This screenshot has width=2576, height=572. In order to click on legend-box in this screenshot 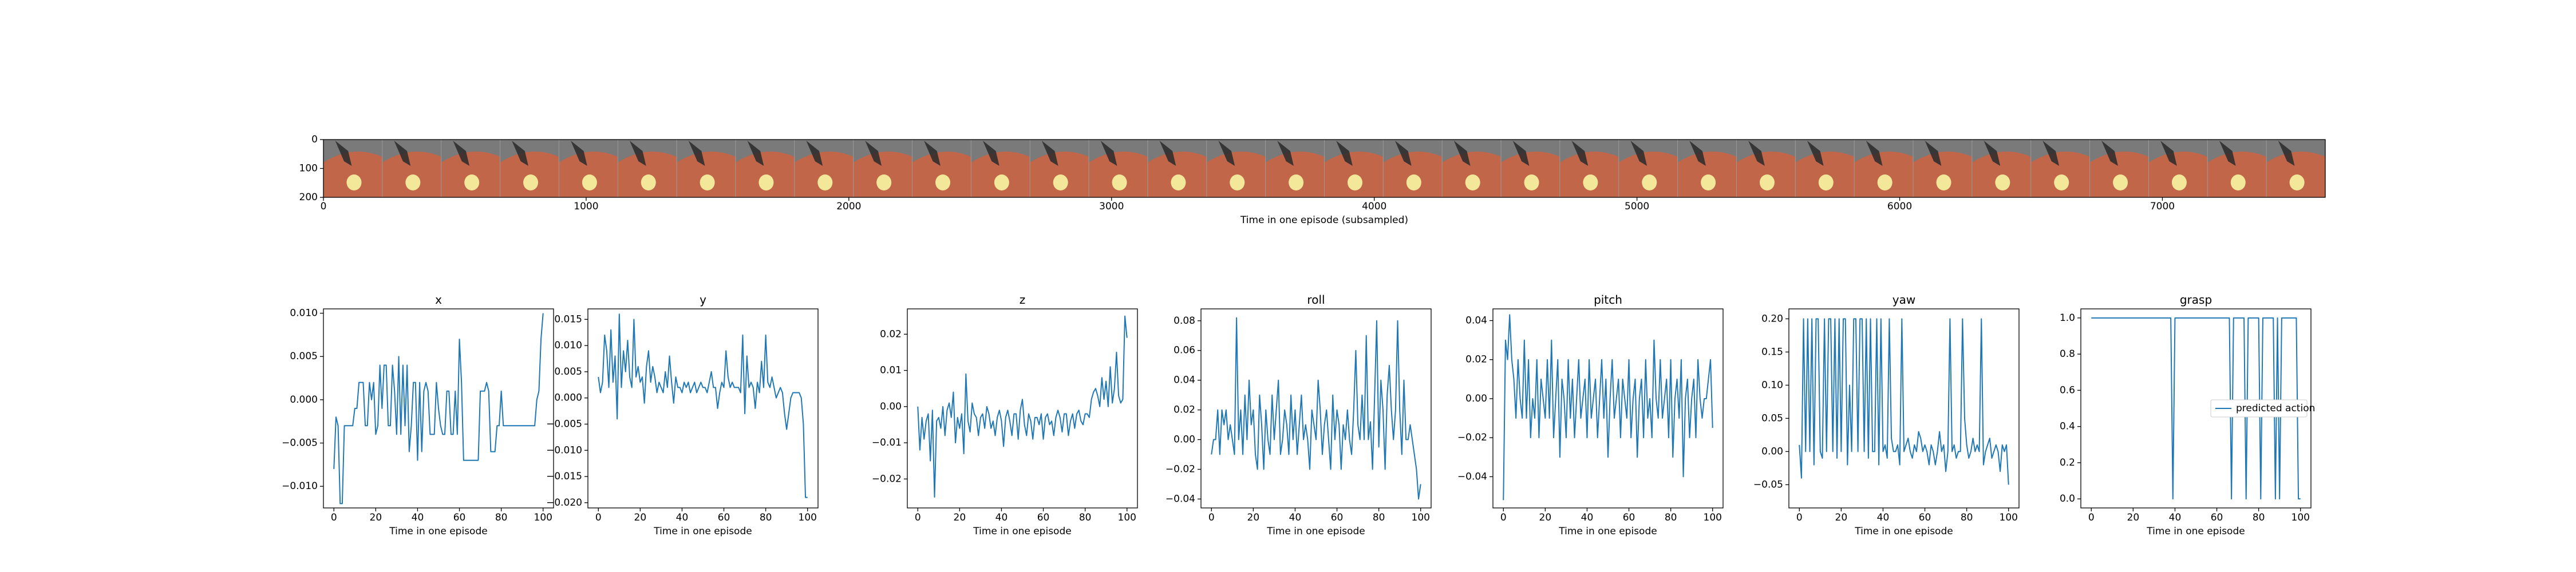, I will do `click(2259, 408)`.